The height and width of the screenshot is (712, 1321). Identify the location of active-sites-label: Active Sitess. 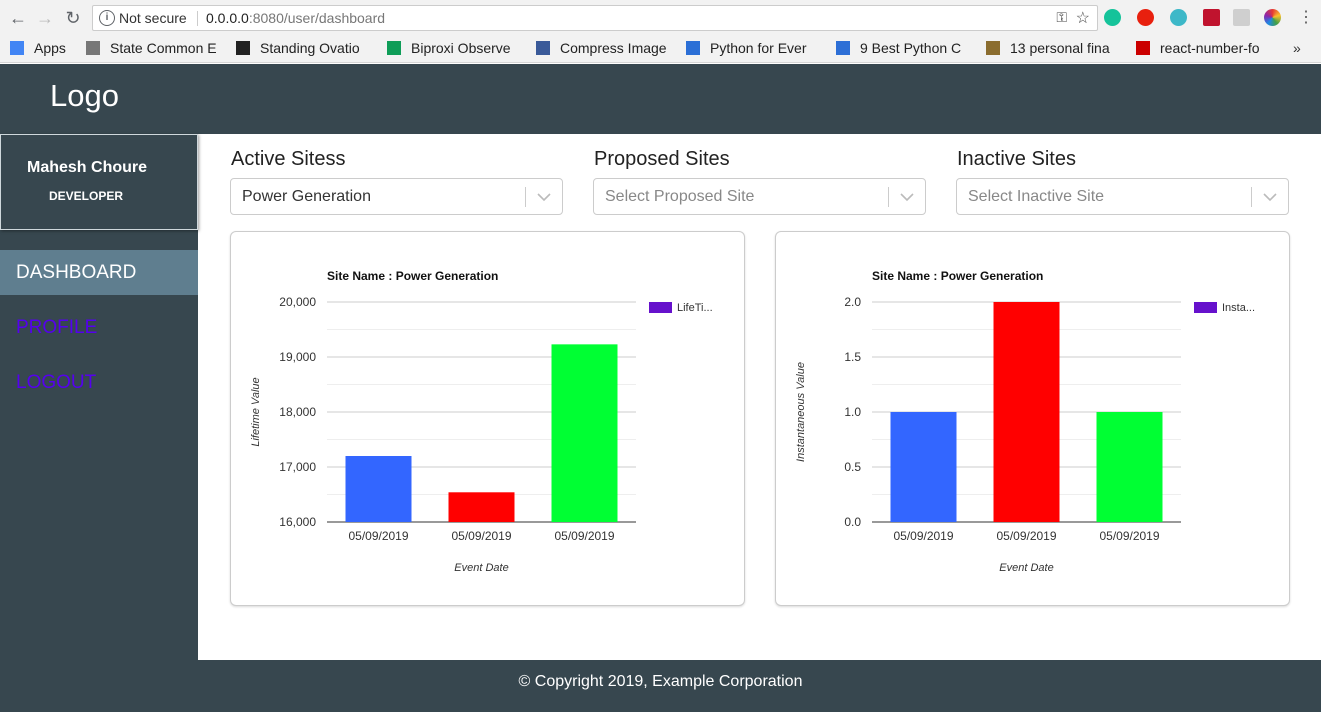
(288, 159).